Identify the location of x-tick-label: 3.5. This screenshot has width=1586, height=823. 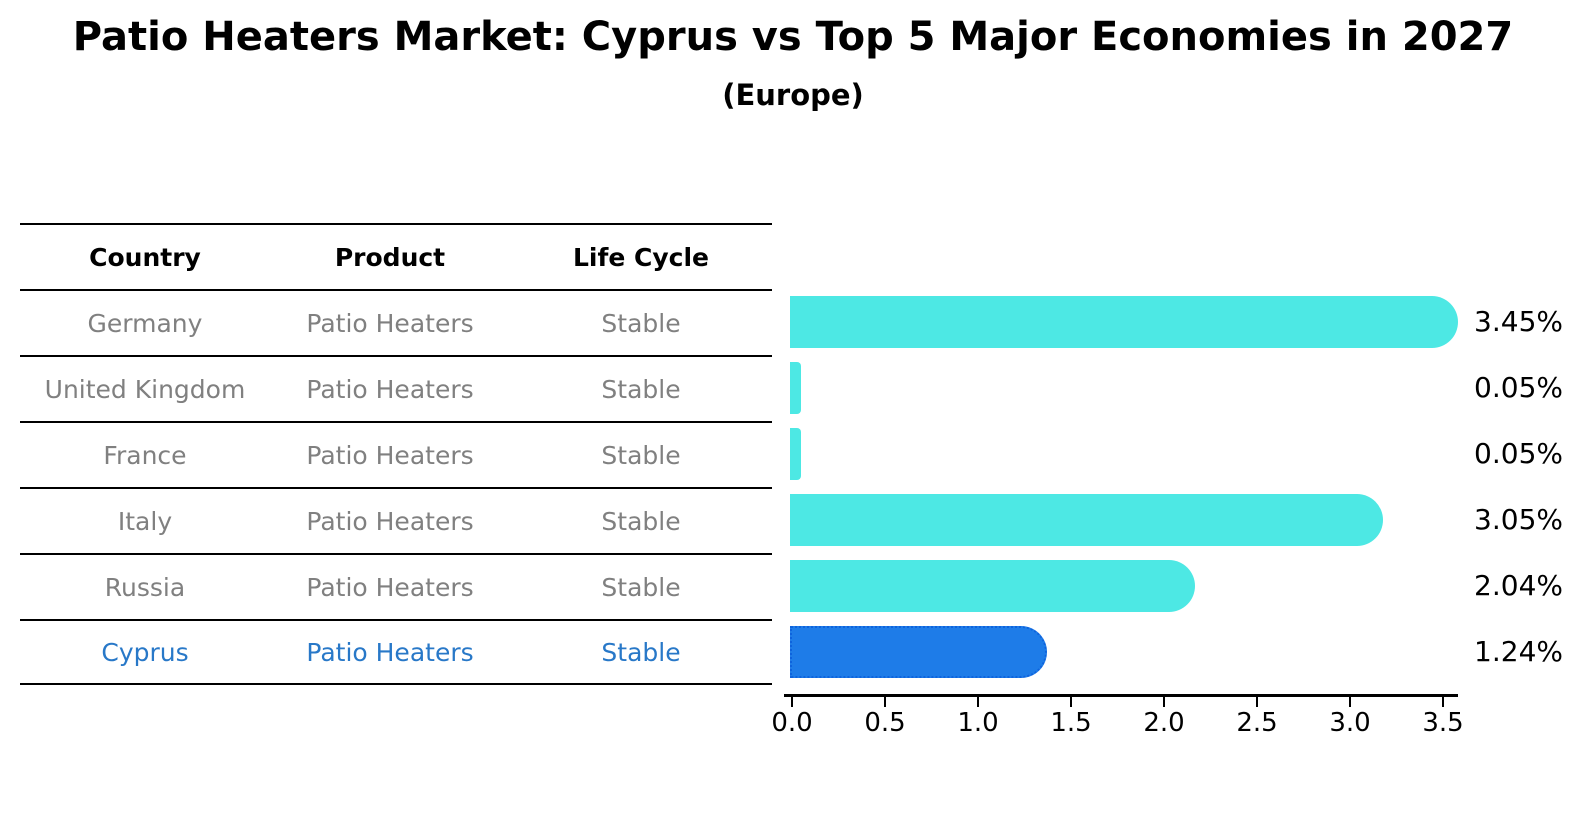
(1443, 723).